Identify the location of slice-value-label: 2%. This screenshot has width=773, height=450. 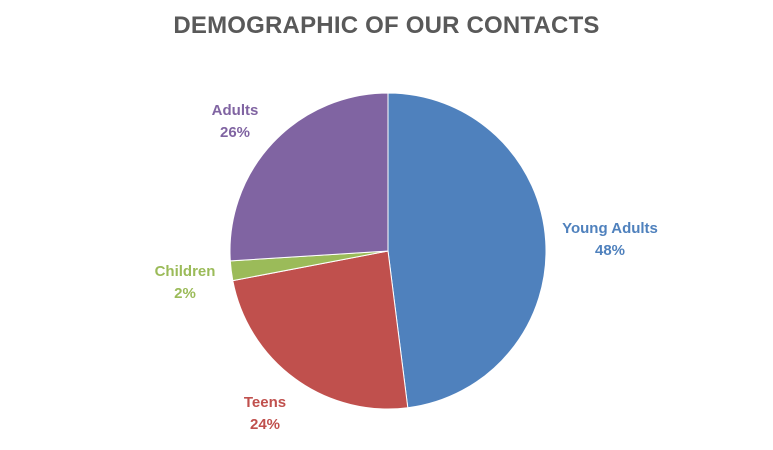
(185, 293).